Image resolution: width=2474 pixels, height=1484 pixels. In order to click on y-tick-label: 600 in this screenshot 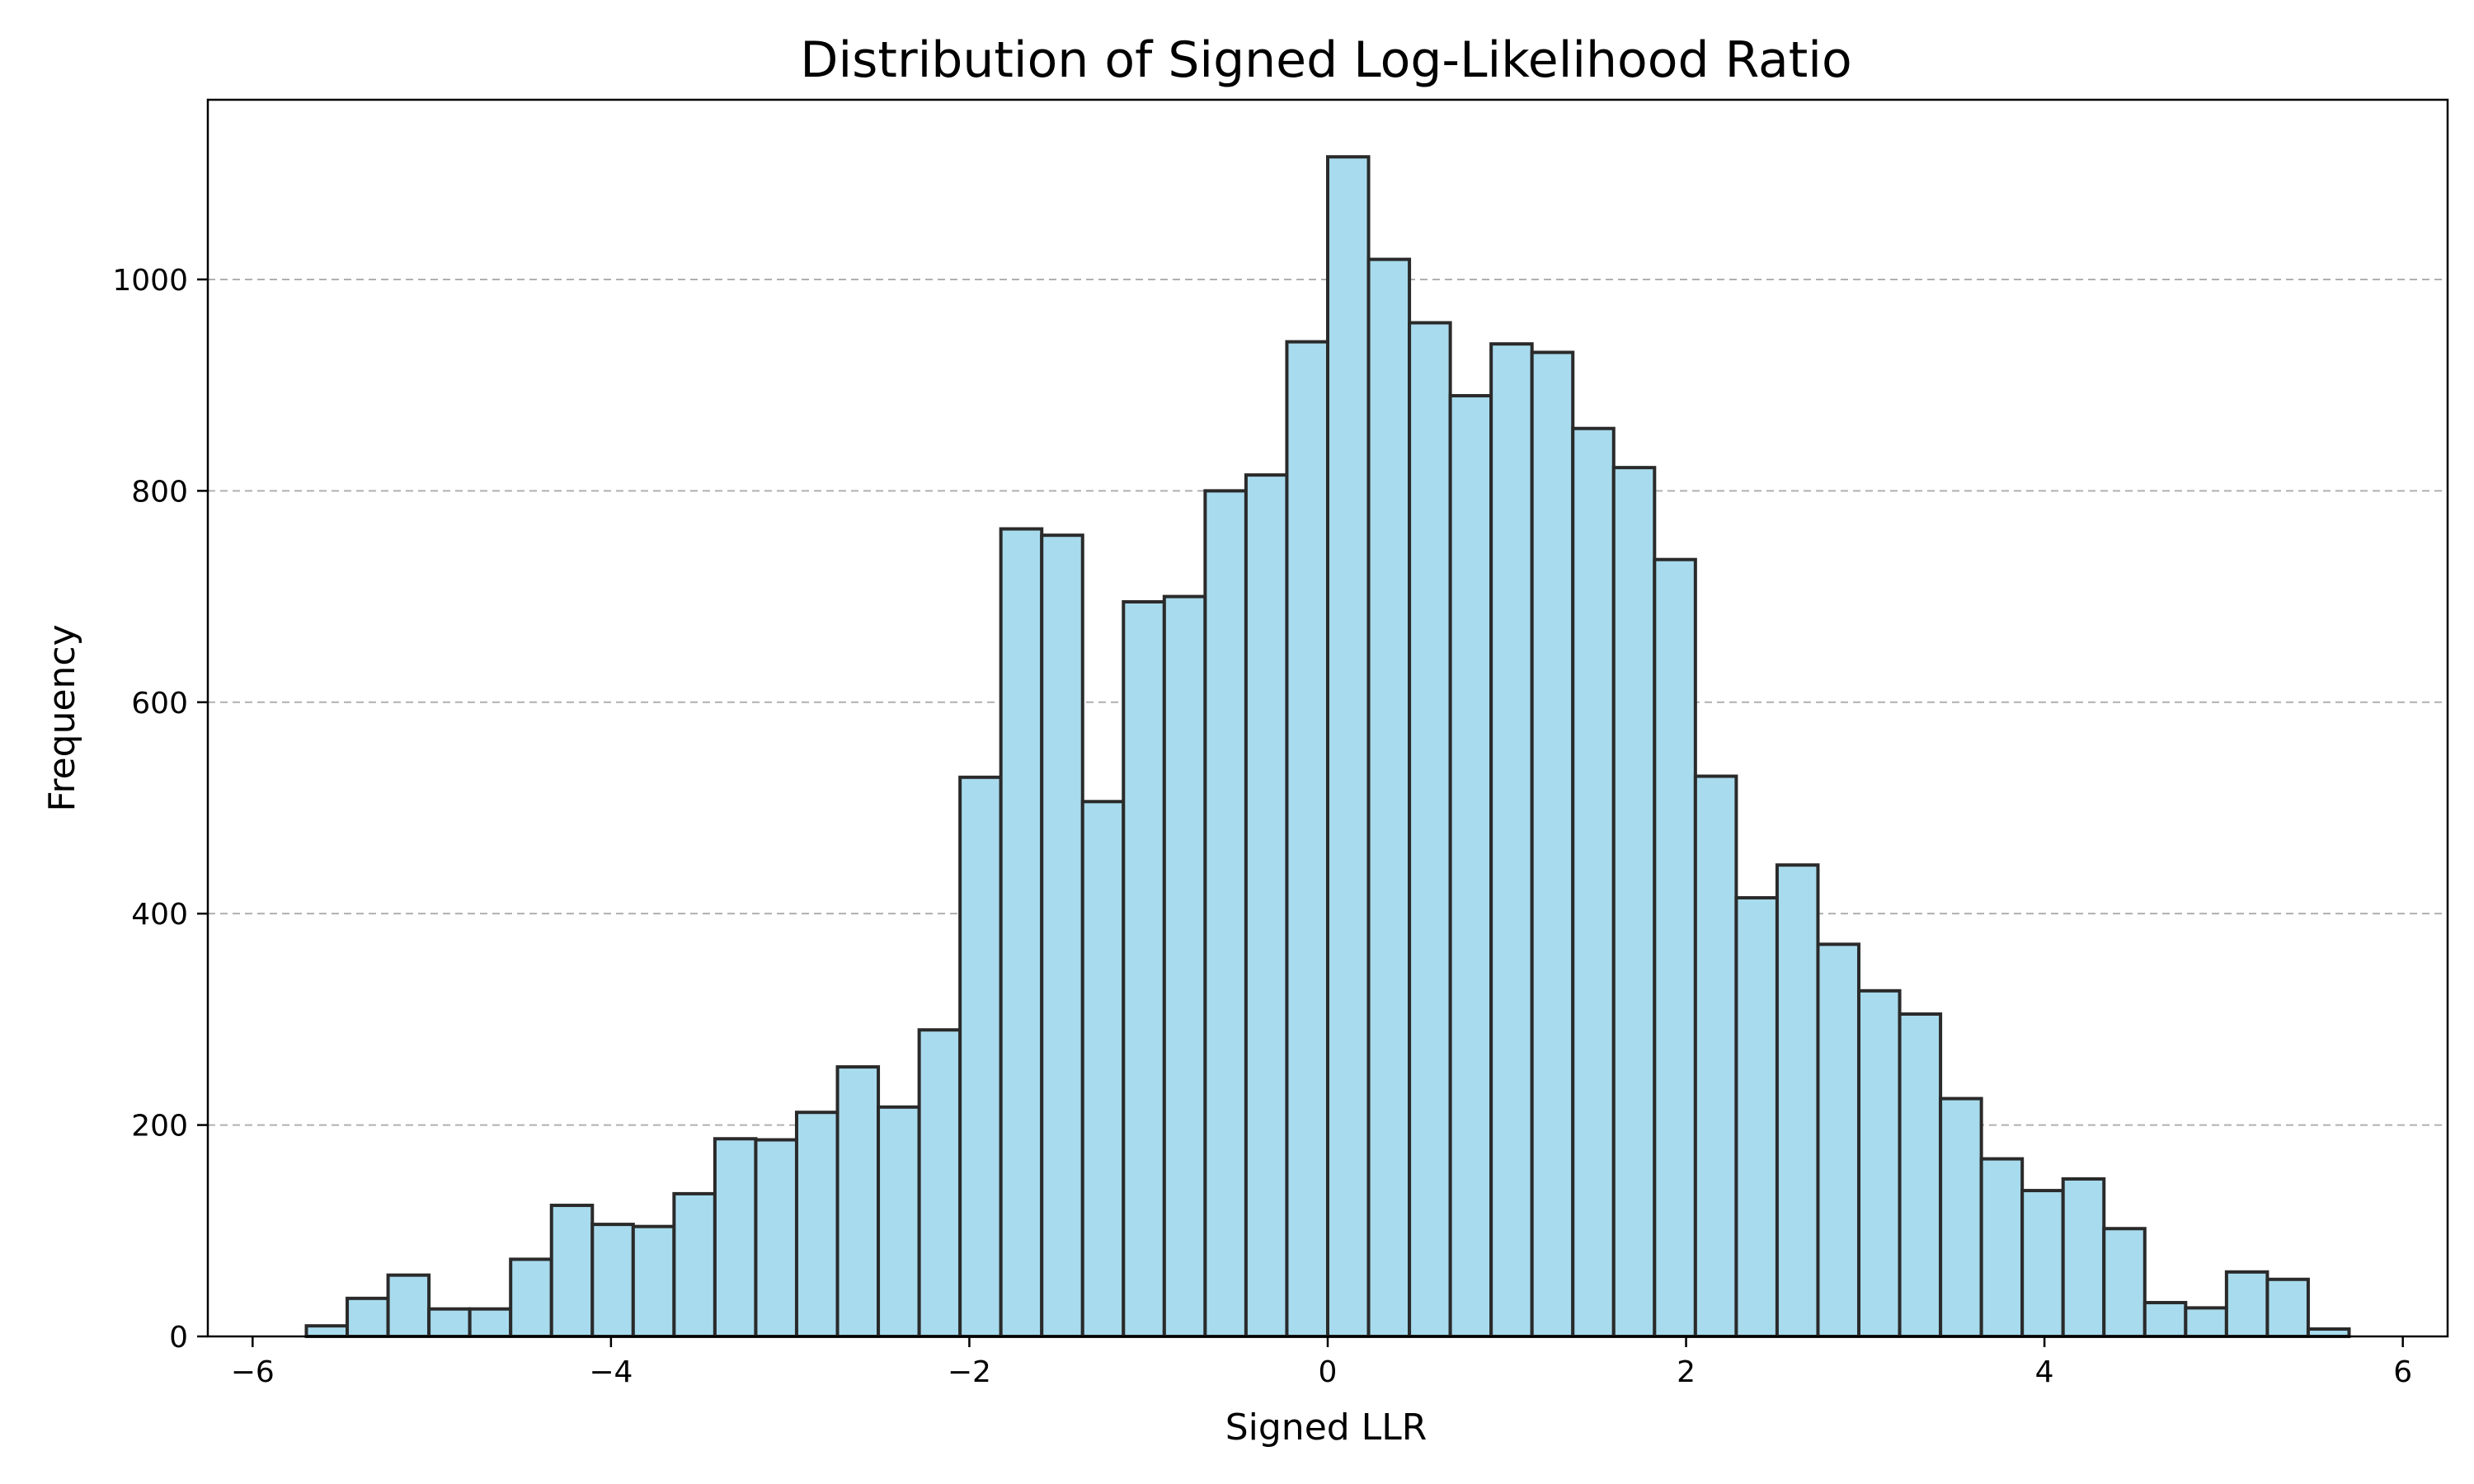, I will do `click(159, 704)`.